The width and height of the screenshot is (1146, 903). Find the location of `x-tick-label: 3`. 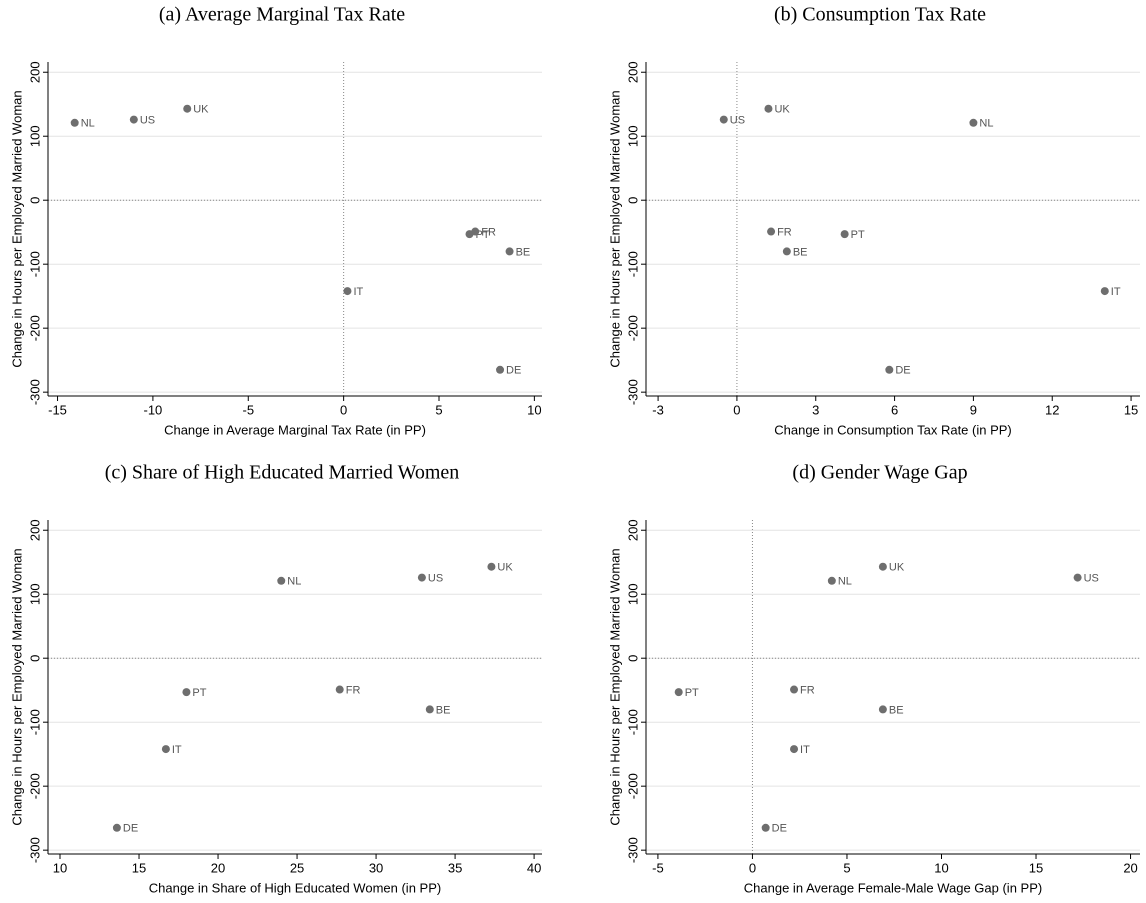

x-tick-label: 3 is located at coordinates (815, 409).